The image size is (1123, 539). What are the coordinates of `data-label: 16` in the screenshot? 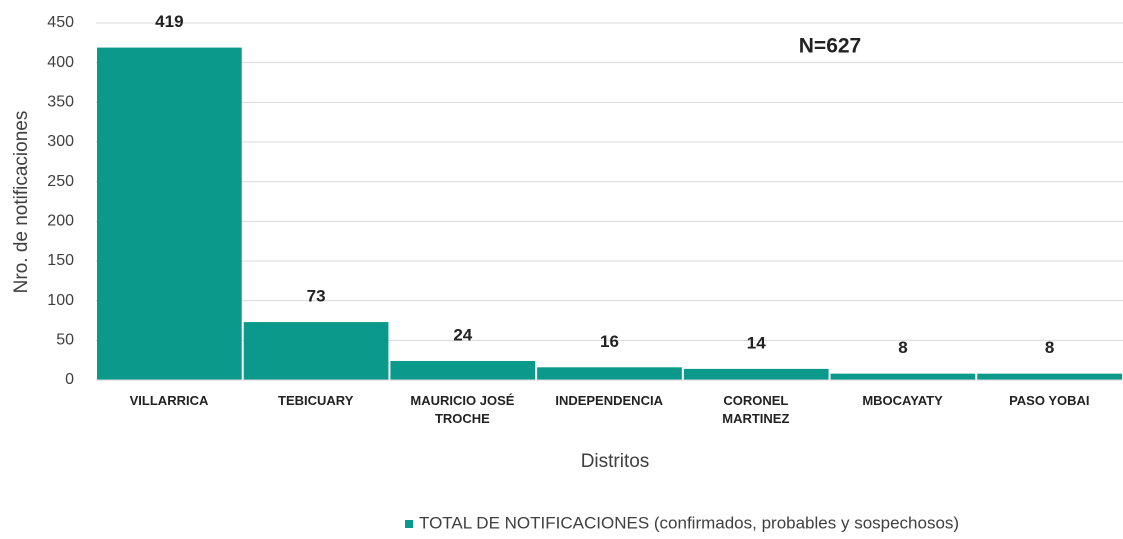 It's located at (609, 341).